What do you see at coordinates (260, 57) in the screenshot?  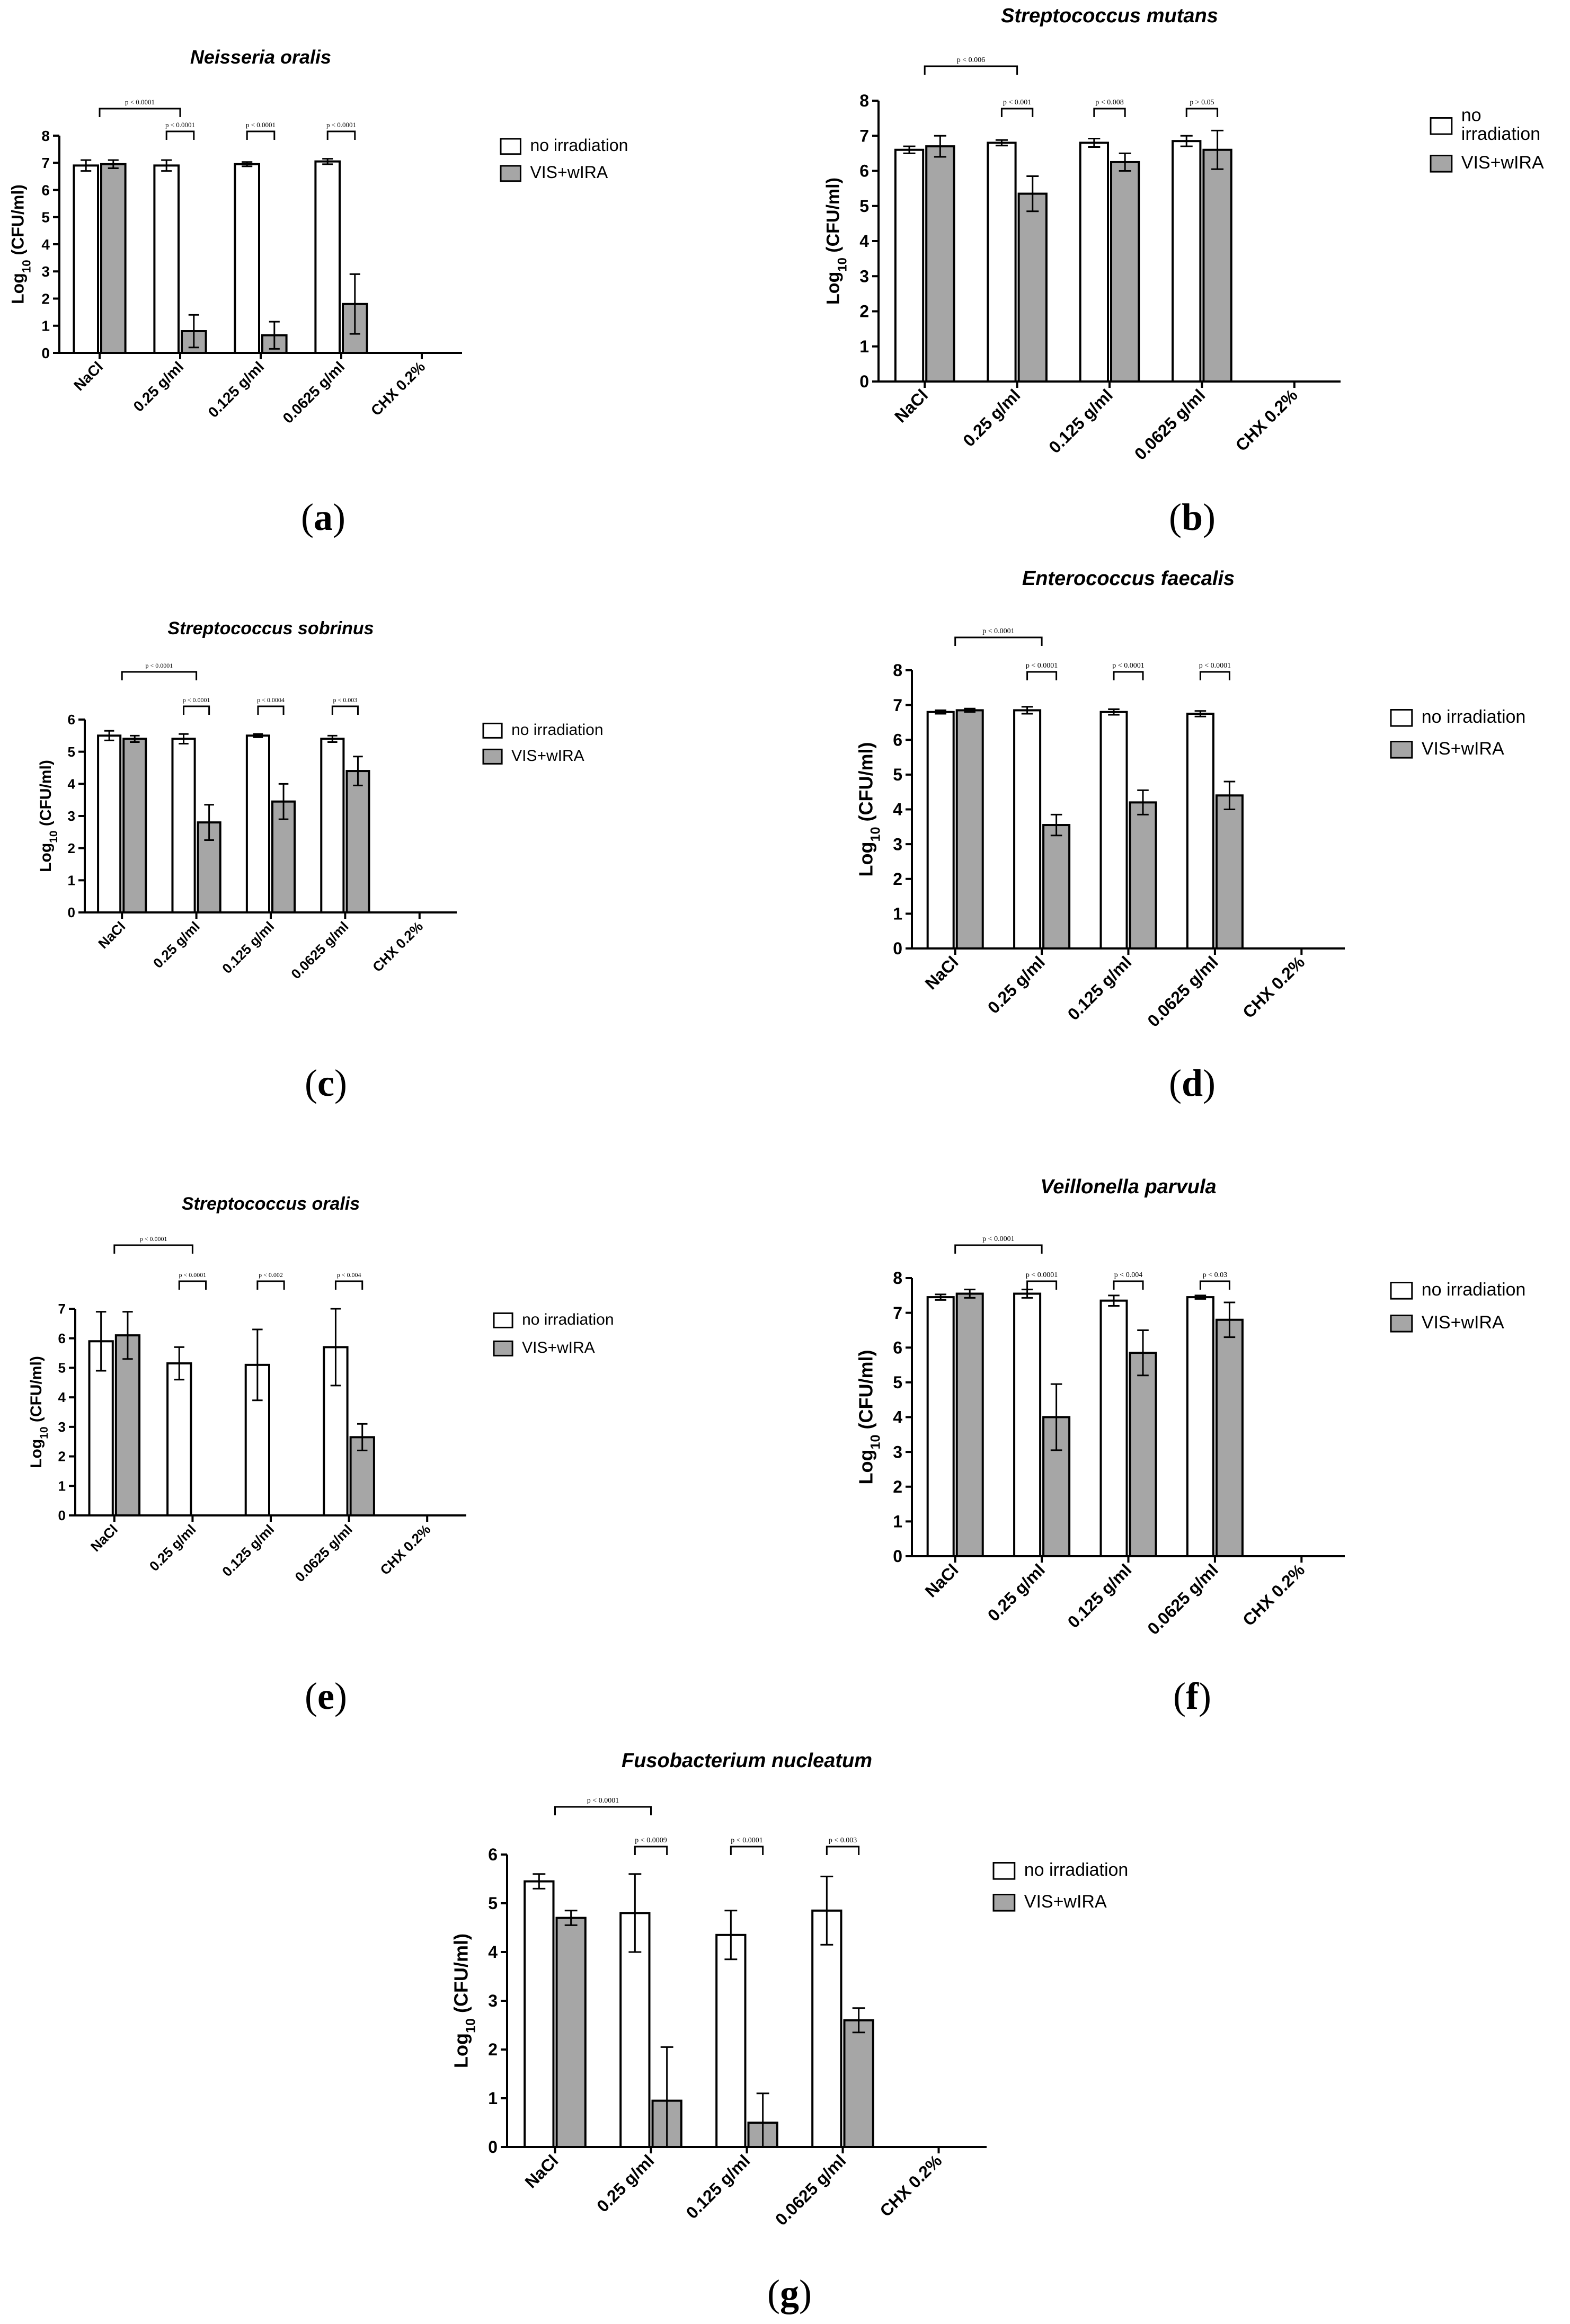 I see `chart-title: Neisseria oralis` at bounding box center [260, 57].